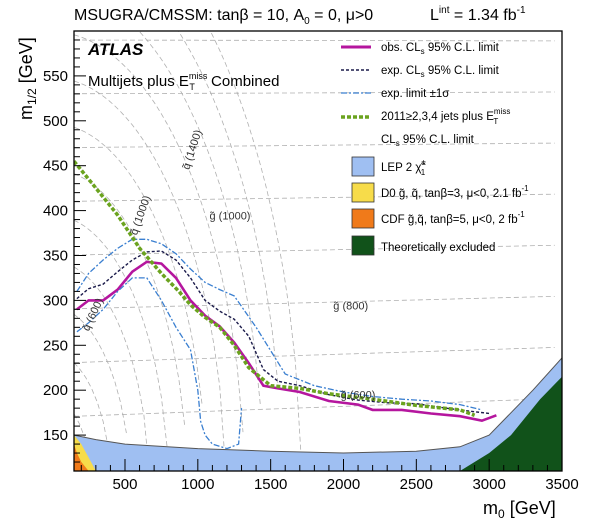  What do you see at coordinates (55, 390) in the screenshot?
I see `y-tick-label: 200` at bounding box center [55, 390].